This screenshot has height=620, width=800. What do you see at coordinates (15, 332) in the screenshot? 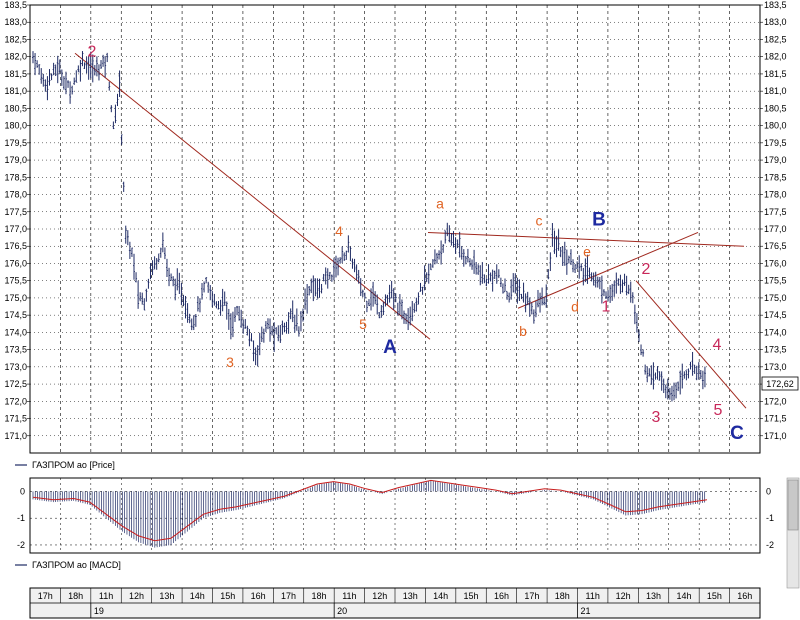
I see `price-y-tick-left: 174,0` at bounding box center [15, 332].